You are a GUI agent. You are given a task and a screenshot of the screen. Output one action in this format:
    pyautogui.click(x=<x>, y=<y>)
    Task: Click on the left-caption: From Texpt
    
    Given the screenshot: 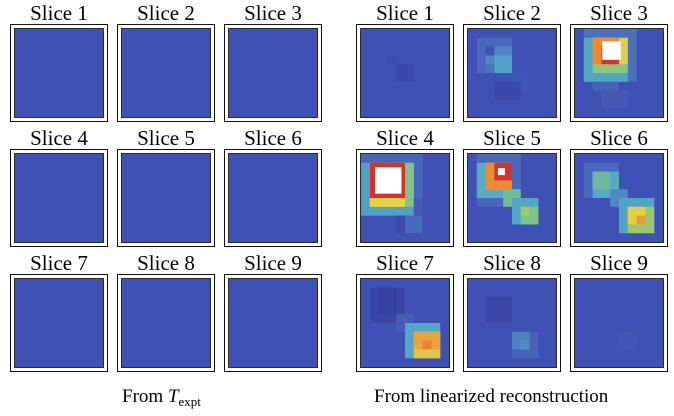 What is the action you would take?
    pyautogui.click(x=161, y=399)
    